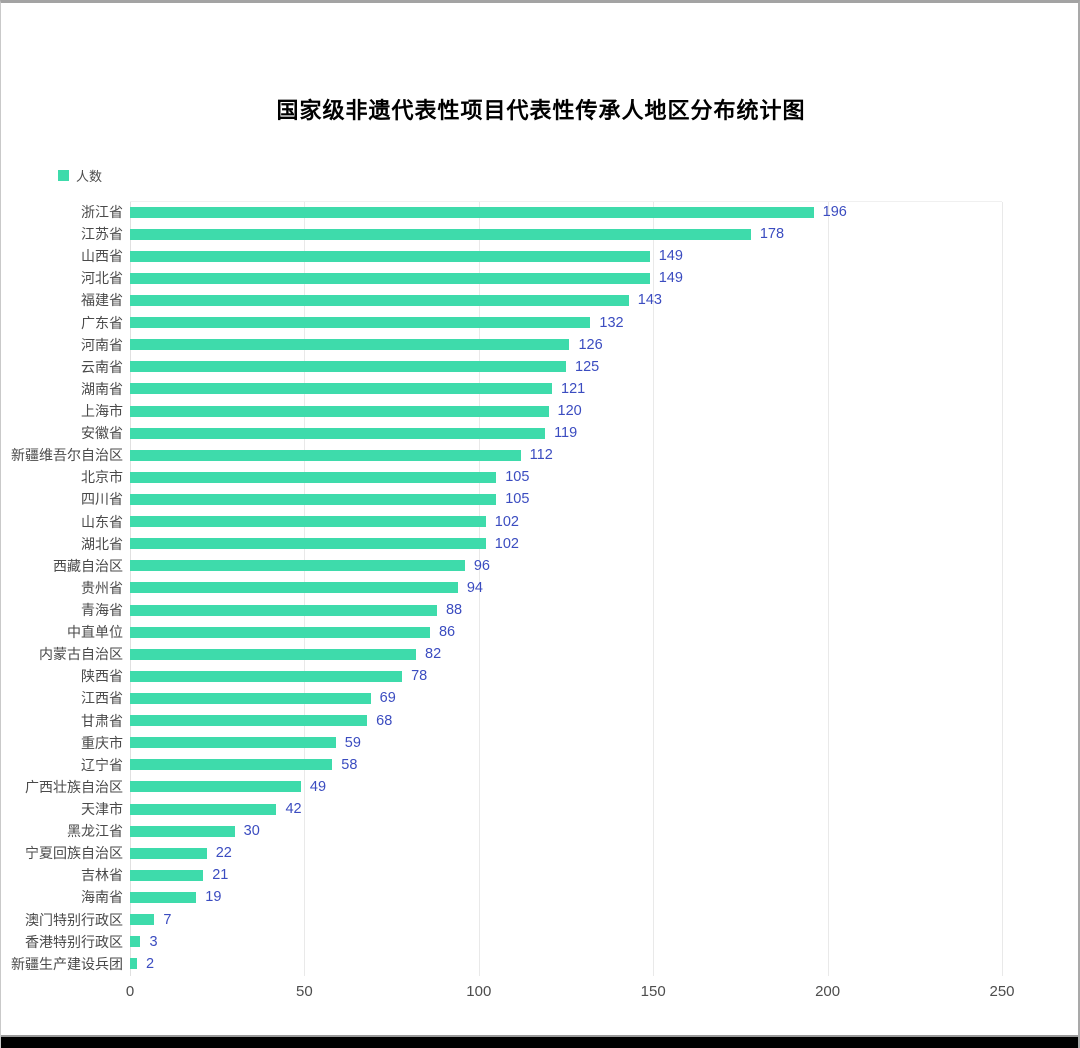 The height and width of the screenshot is (1048, 1080). What do you see at coordinates (251, 831) in the screenshot?
I see `value-label: 30` at bounding box center [251, 831].